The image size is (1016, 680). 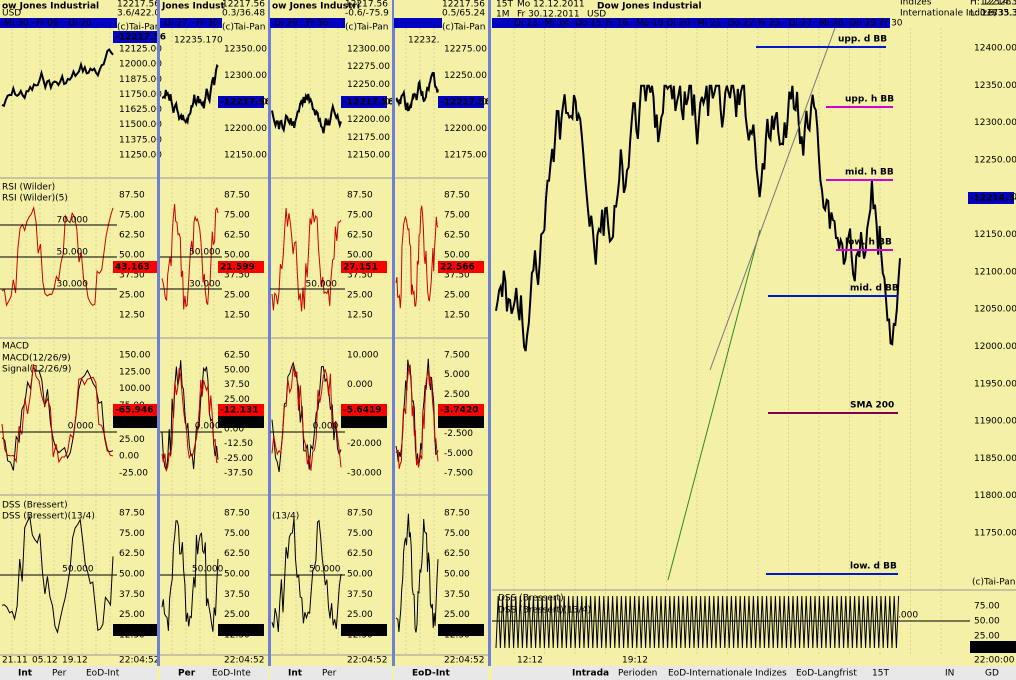 I want to click on rsi-tag: 43.163, so click(x=132, y=268).